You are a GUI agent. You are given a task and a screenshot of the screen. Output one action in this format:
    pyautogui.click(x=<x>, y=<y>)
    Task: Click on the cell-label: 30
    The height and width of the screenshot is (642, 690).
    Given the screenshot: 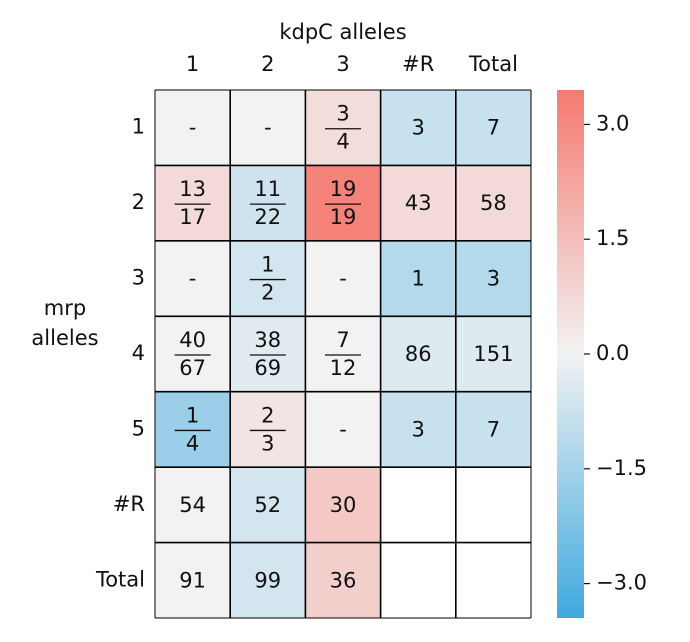 What is the action you would take?
    pyautogui.click(x=343, y=505)
    